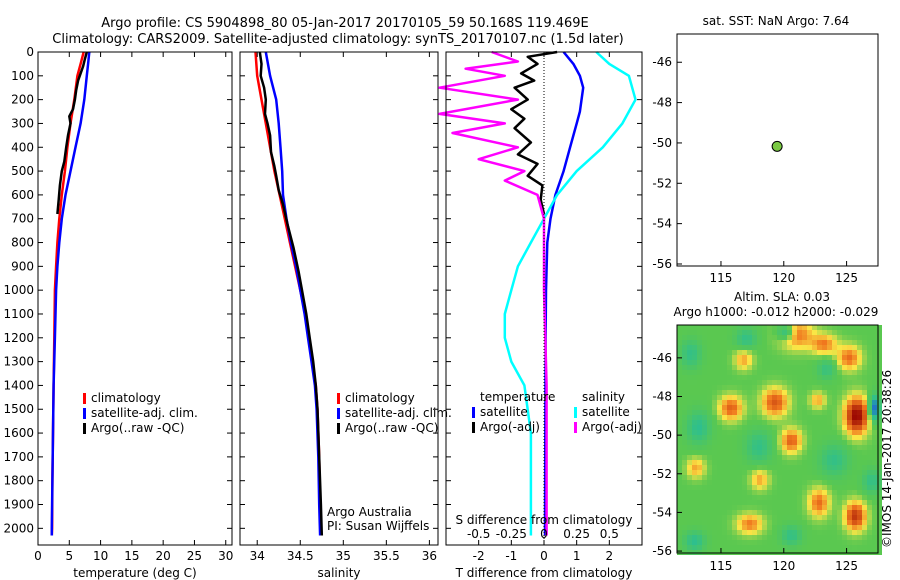 Image resolution: width=900 pixels, height=580 pixels. What do you see at coordinates (776, 21) in the screenshot?
I see `location-title: sat. SST: NaN Argo: 7.64` at bounding box center [776, 21].